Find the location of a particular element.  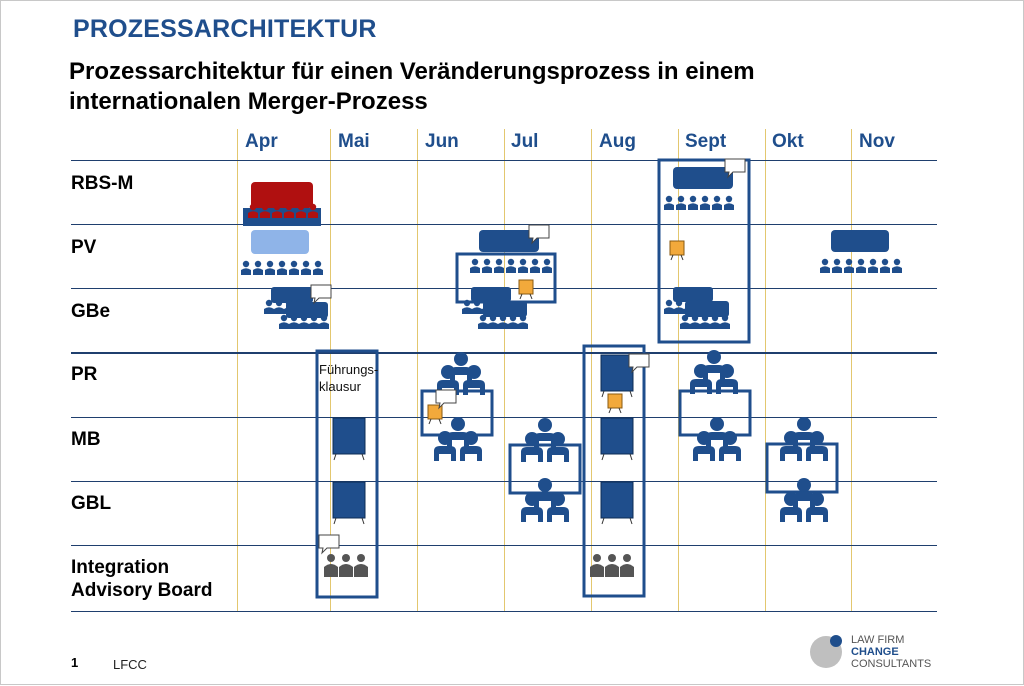

month-aug: Aug is located at coordinates (617, 141).